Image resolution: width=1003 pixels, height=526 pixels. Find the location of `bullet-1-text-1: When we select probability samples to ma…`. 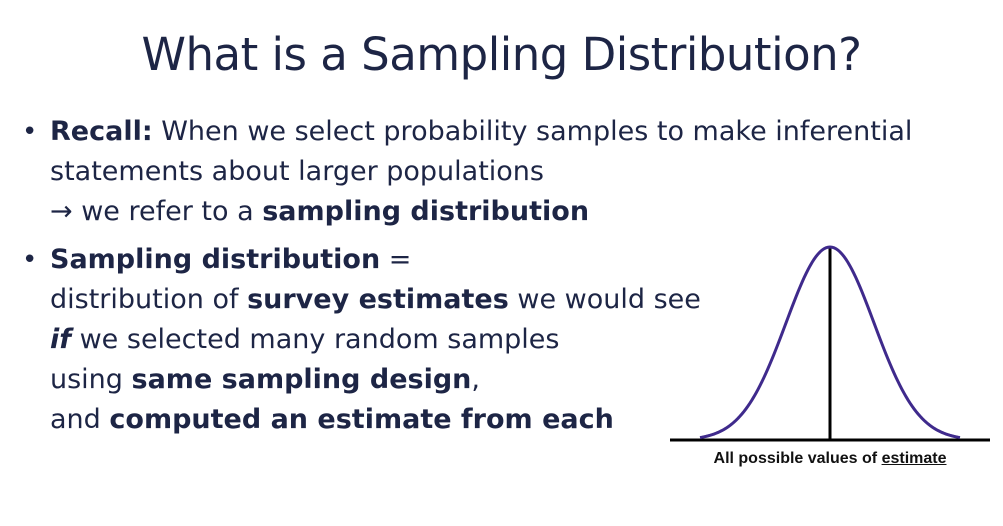

bullet-1-text-1: When we select probability samples to ma… is located at coordinates (532, 131).